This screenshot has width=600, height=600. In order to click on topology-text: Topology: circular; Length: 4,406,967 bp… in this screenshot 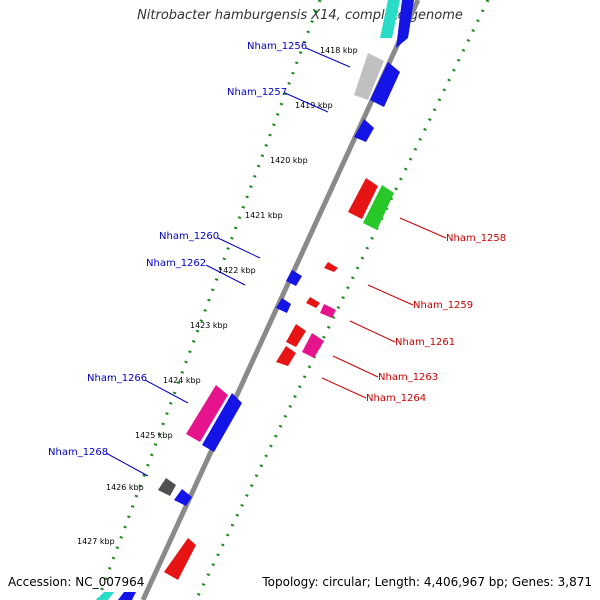, I will do `click(427, 582)`.